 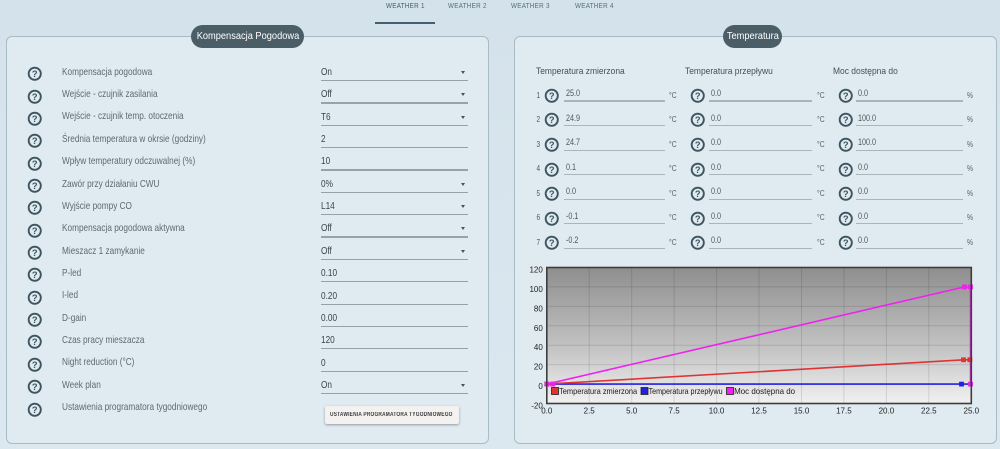 What do you see at coordinates (764, 391) in the screenshot?
I see `svg-text: Moc dostępna do` at bounding box center [764, 391].